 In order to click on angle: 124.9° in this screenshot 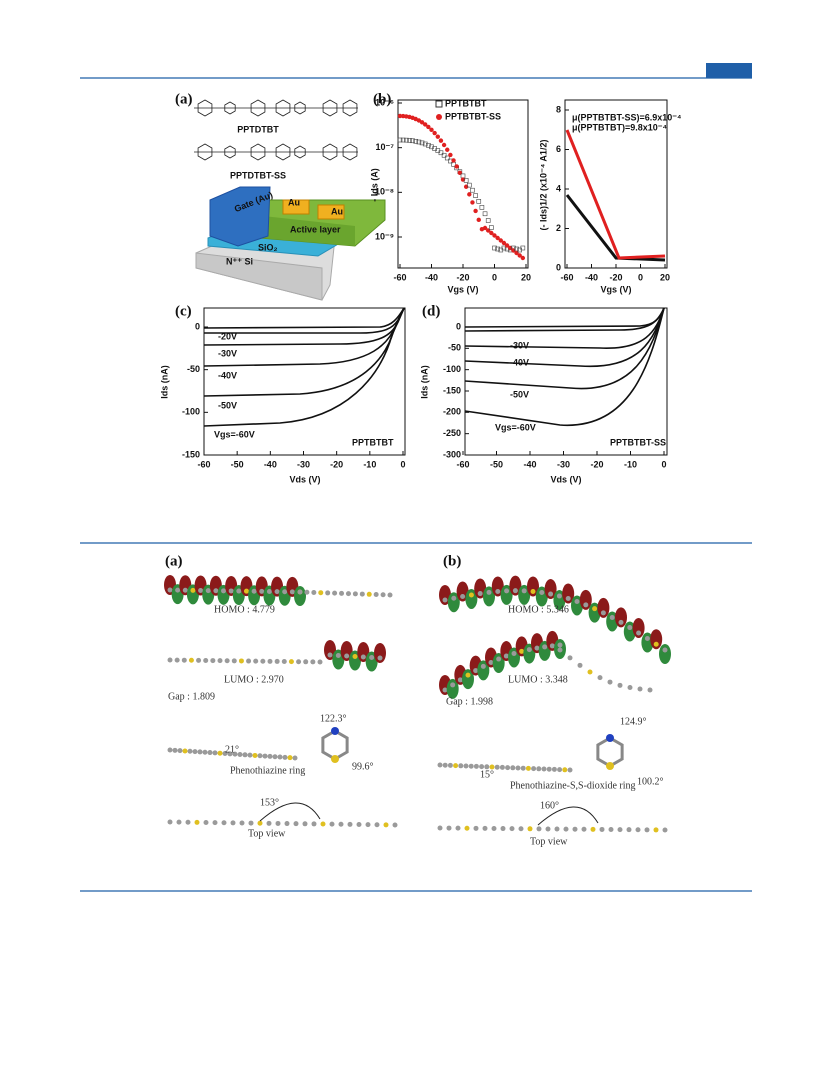, I will do `click(633, 721)`.